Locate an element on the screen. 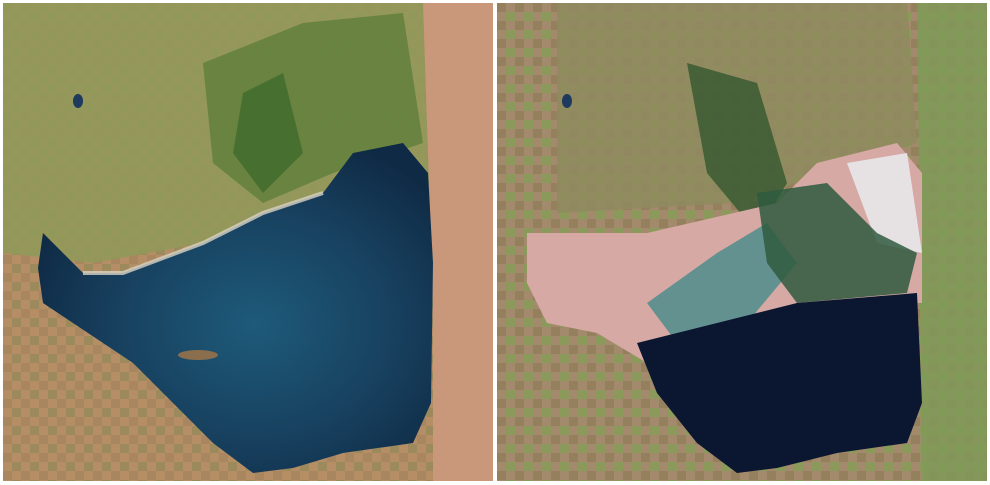 The image size is (990, 485). wetland-green is located at coordinates (837, 243).